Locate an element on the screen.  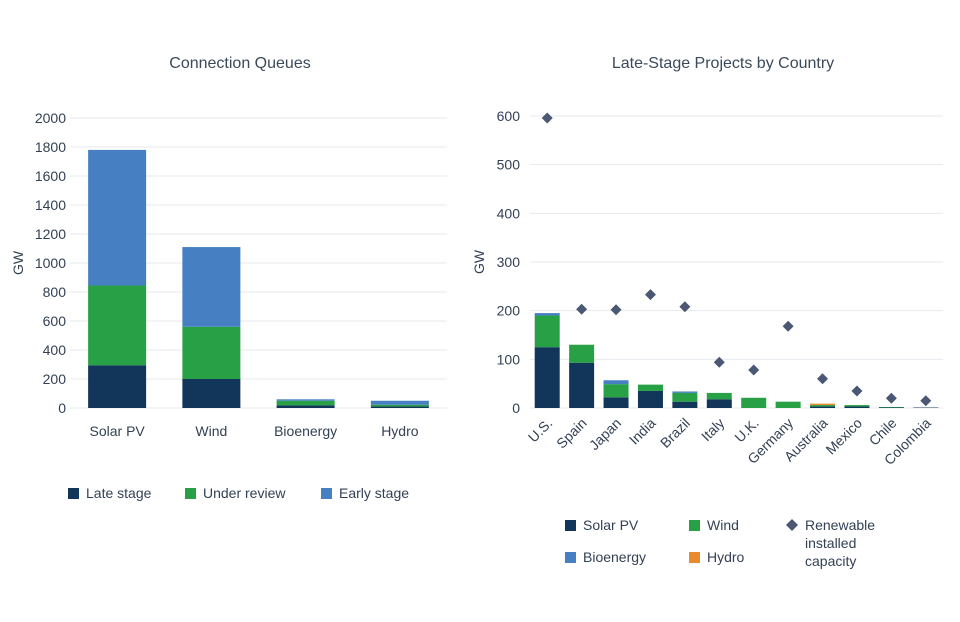
y-tick-label: 1000 is located at coordinates (50, 263).